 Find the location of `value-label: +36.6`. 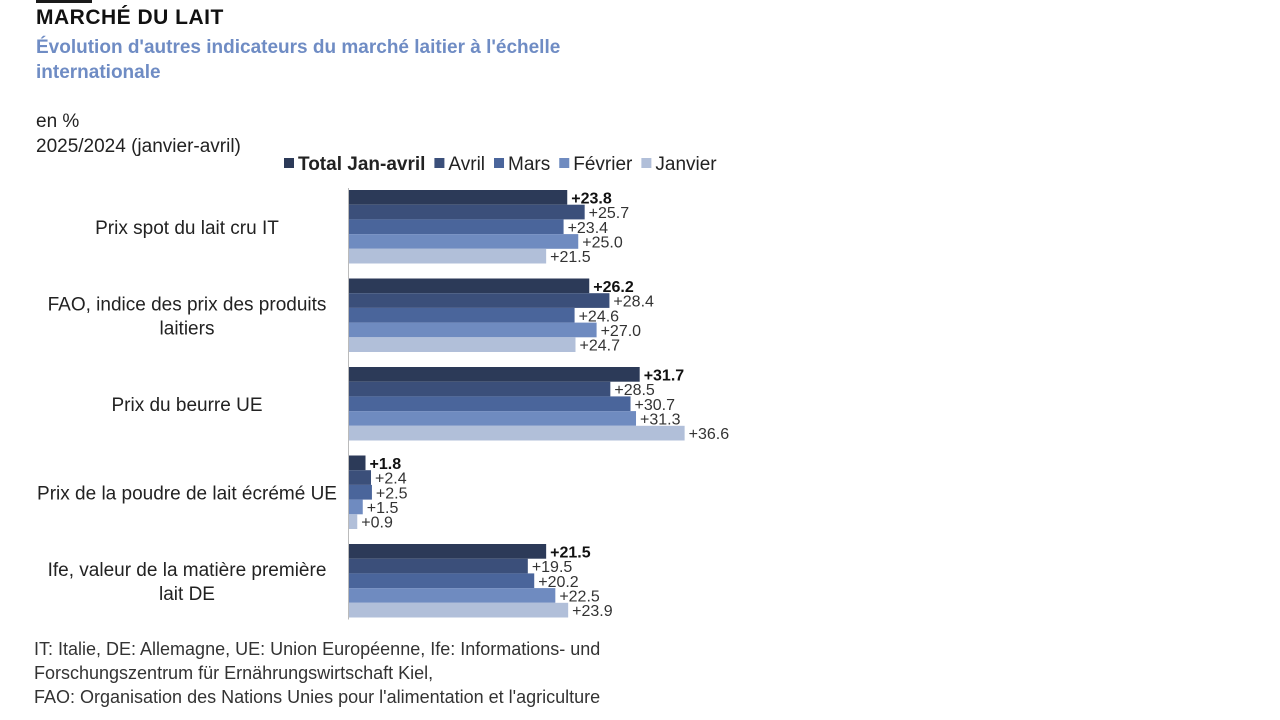

value-label: +36.6 is located at coordinates (709, 434).